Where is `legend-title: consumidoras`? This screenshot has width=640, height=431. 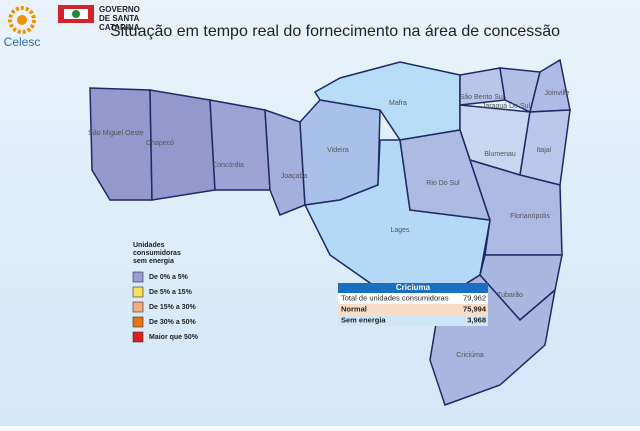 legend-title: consumidoras is located at coordinates (157, 253).